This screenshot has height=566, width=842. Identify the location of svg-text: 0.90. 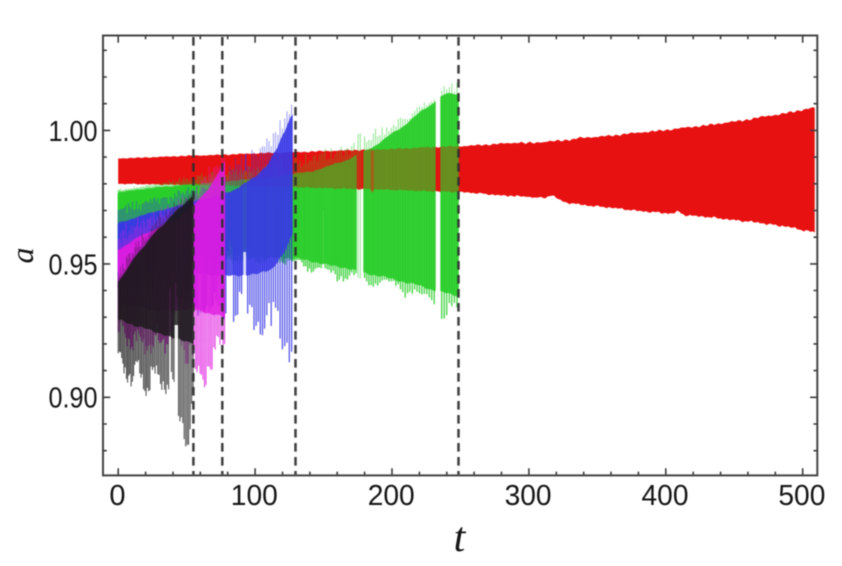
(73, 399).